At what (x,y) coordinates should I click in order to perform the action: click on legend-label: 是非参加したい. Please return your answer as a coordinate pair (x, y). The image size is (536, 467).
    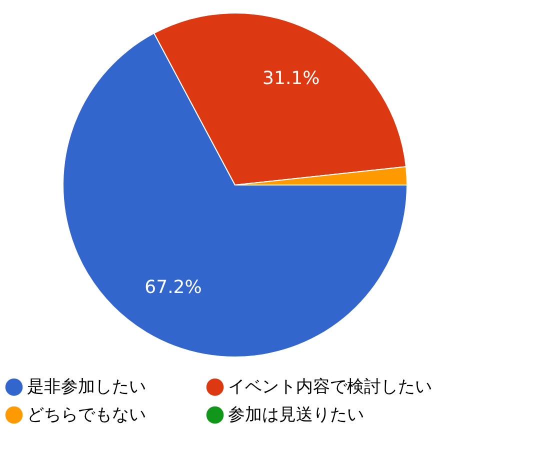
    Looking at the image, I should click on (86, 387).